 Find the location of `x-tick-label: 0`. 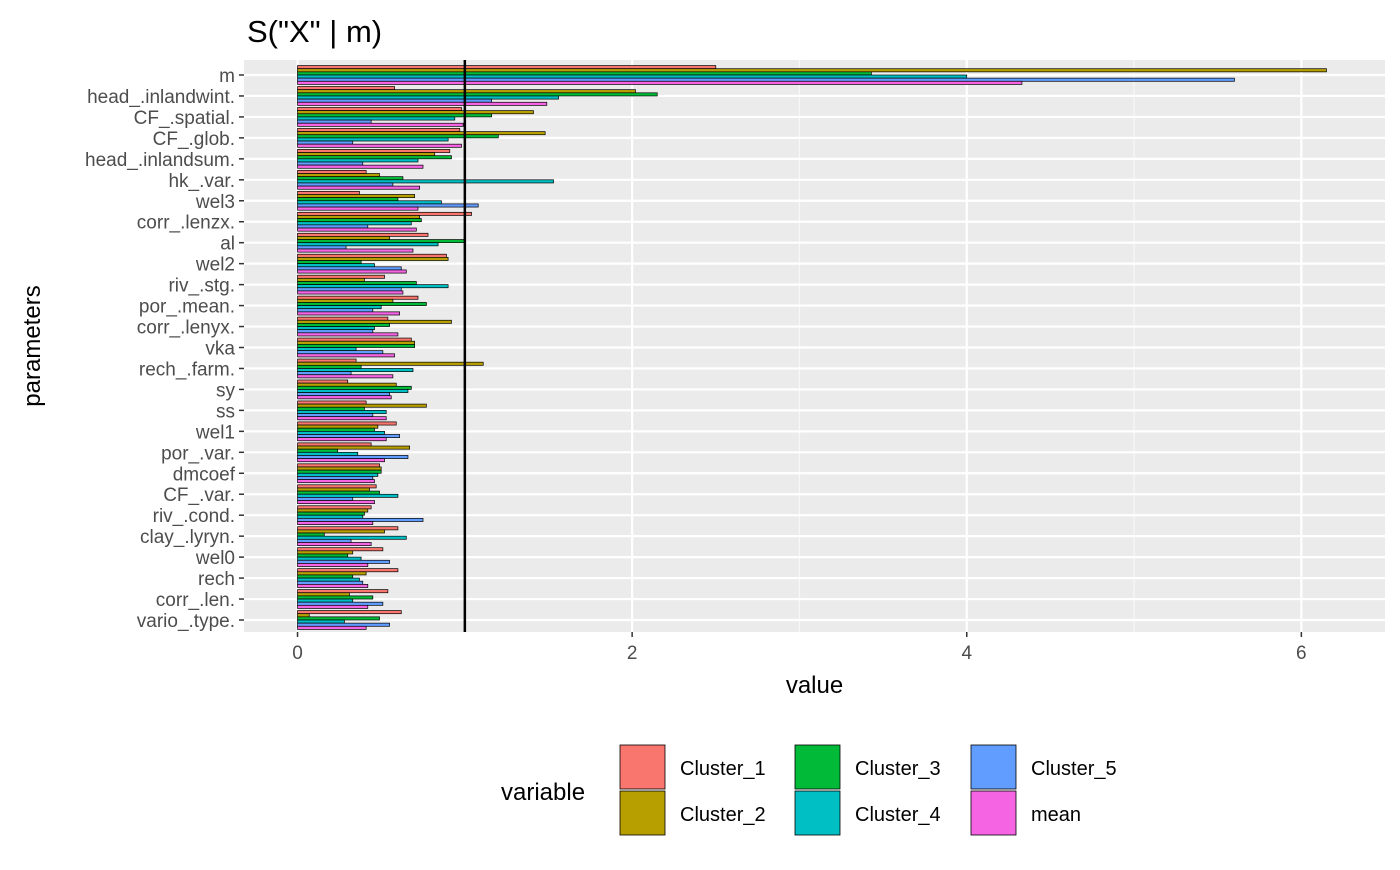

x-tick-label: 0 is located at coordinates (297, 653).